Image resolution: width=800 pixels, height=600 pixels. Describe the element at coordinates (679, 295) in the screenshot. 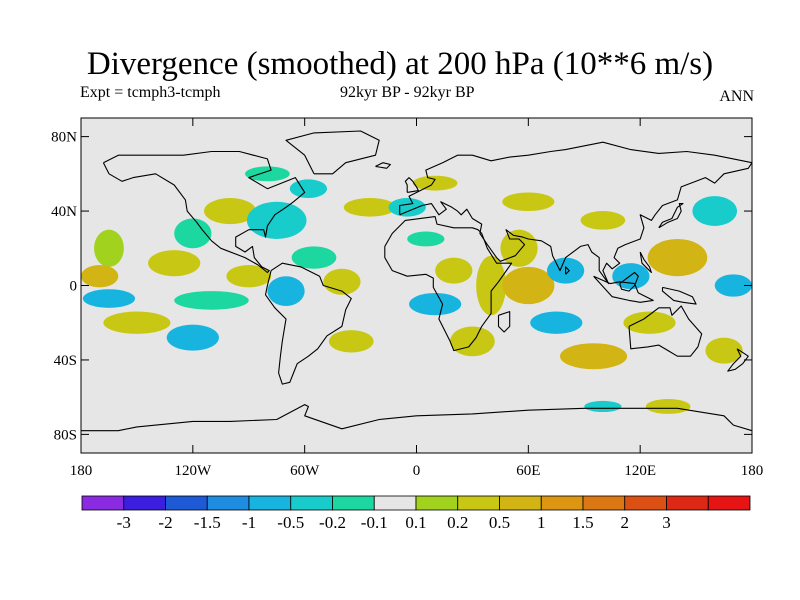

I see `coastline-new-guinea` at that location.